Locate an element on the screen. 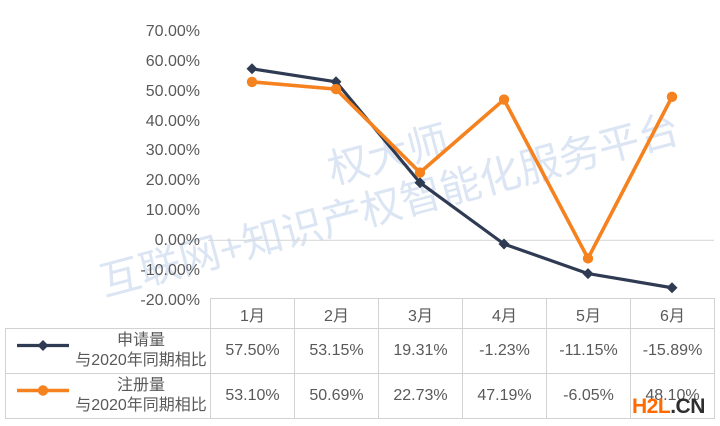  legend-cell-1: 申请量与2020年同期相比 is located at coordinates (108, 351).